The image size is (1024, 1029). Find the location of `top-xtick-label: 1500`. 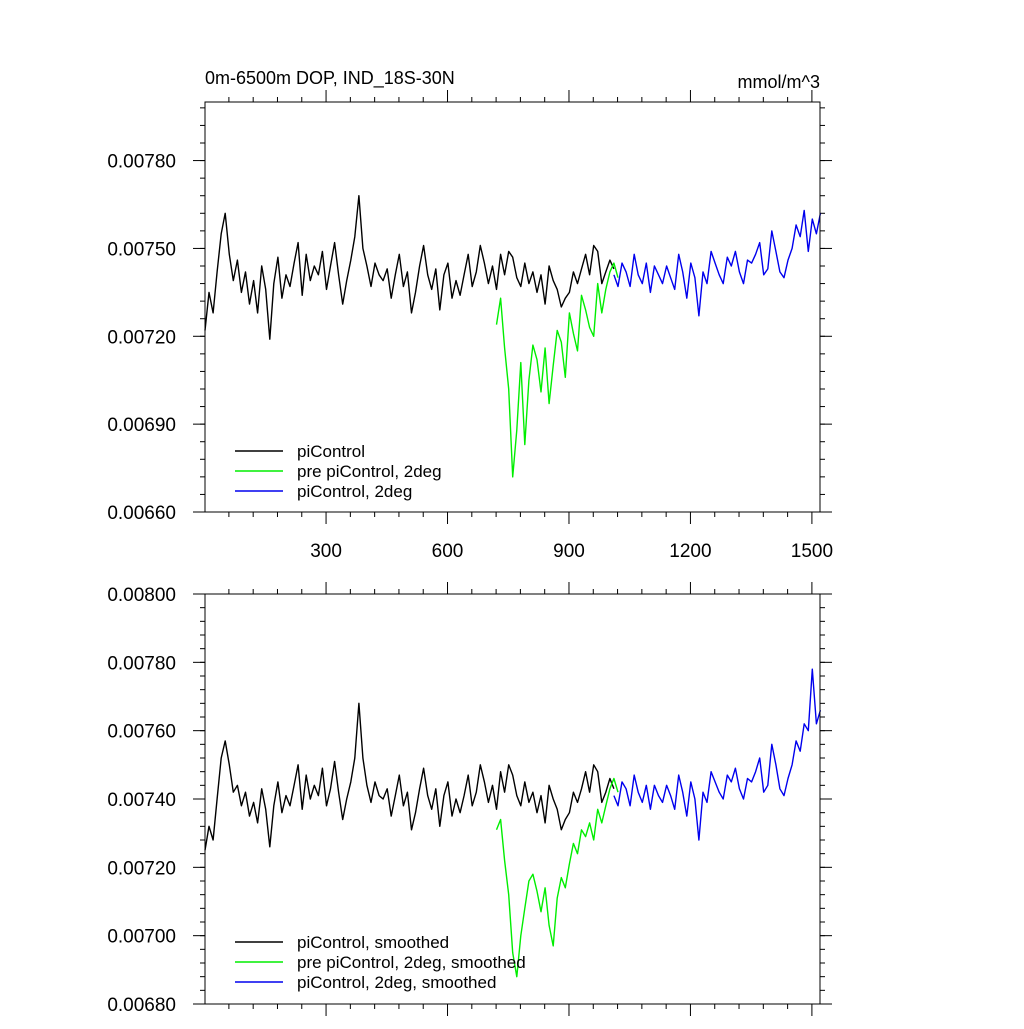

top-xtick-label: 1500 is located at coordinates (812, 551).